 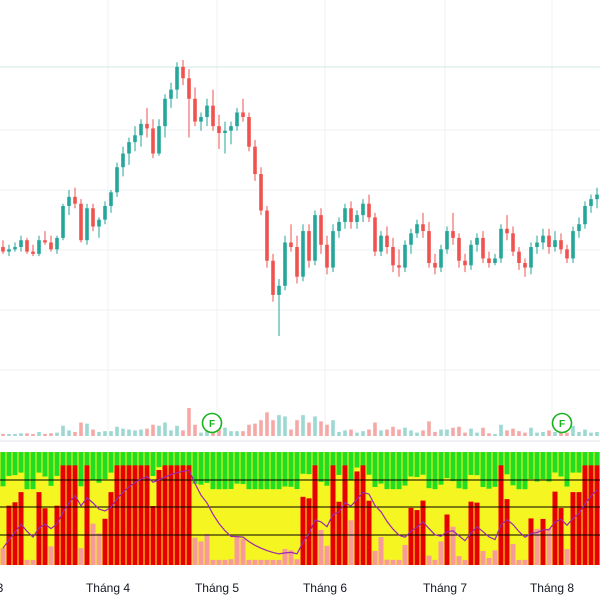 I want to click on event-marker-2: F, so click(x=562, y=423).